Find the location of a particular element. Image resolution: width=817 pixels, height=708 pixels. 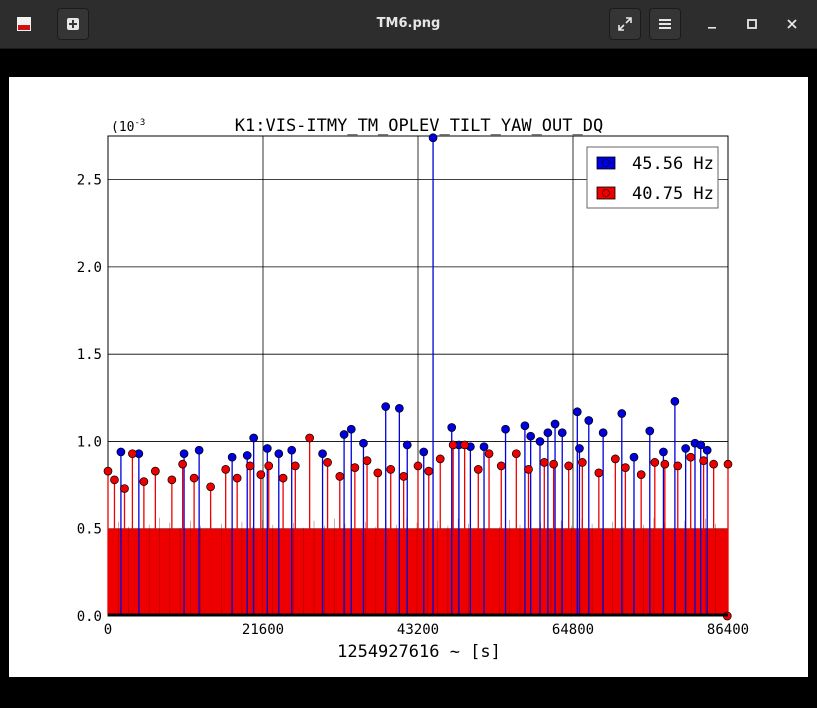

menu-button is located at coordinates (665, 24).